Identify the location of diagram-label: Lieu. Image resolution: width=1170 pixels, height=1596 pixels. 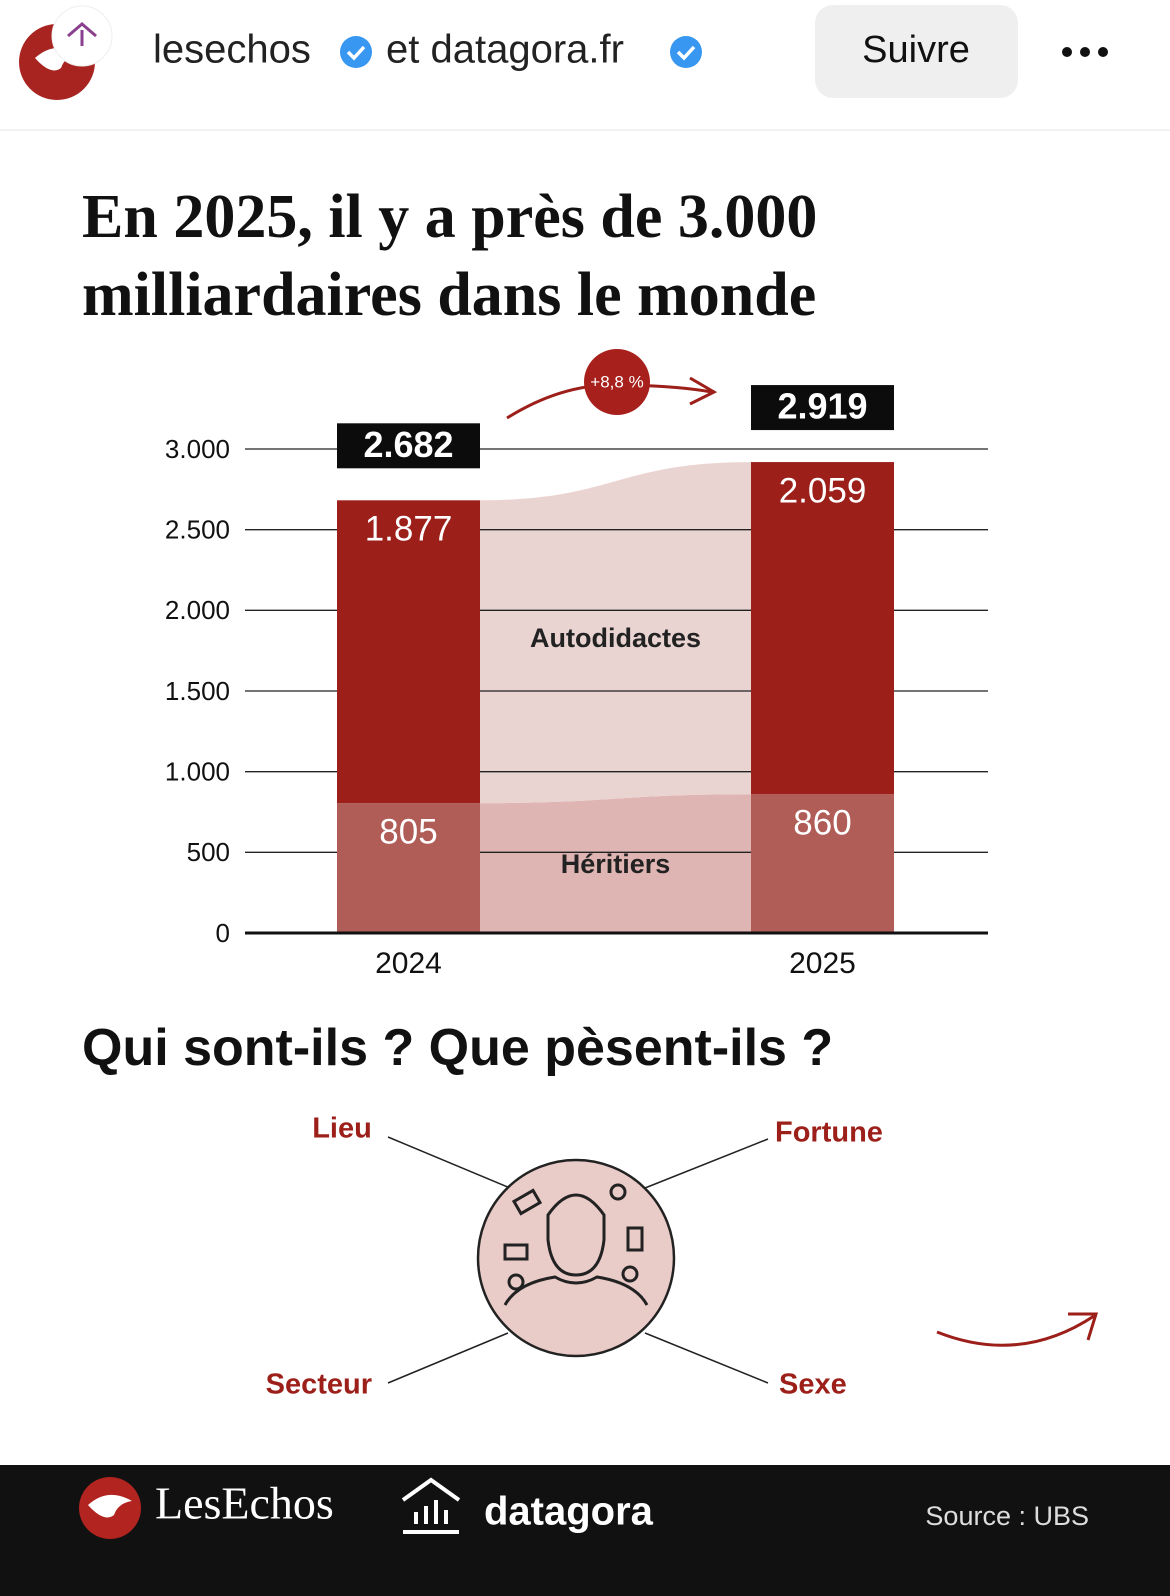
(342, 1129).